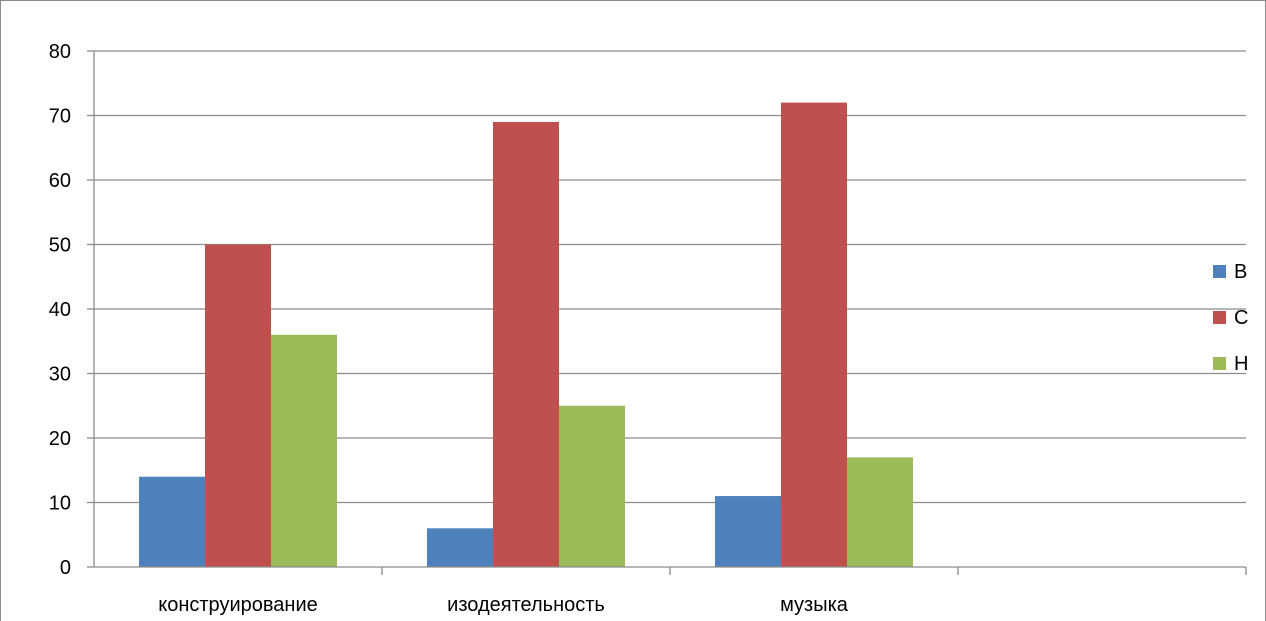  What do you see at coordinates (65, 568) in the screenshot?
I see `y-tick-label: 0` at bounding box center [65, 568].